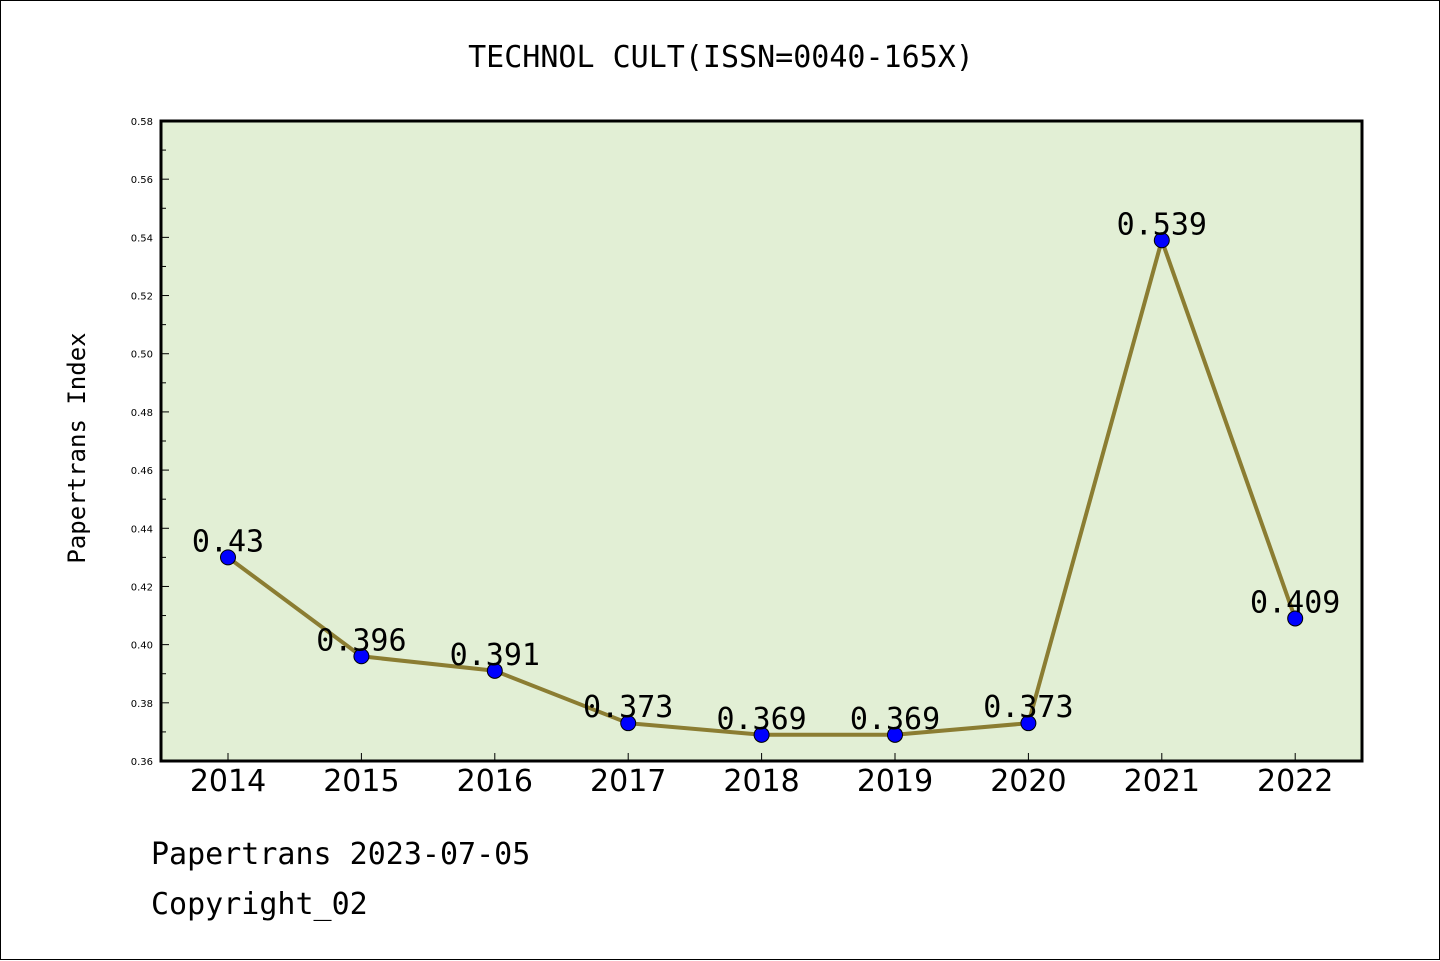  I want to click on y-tick-label: 0.36, so click(142, 762).